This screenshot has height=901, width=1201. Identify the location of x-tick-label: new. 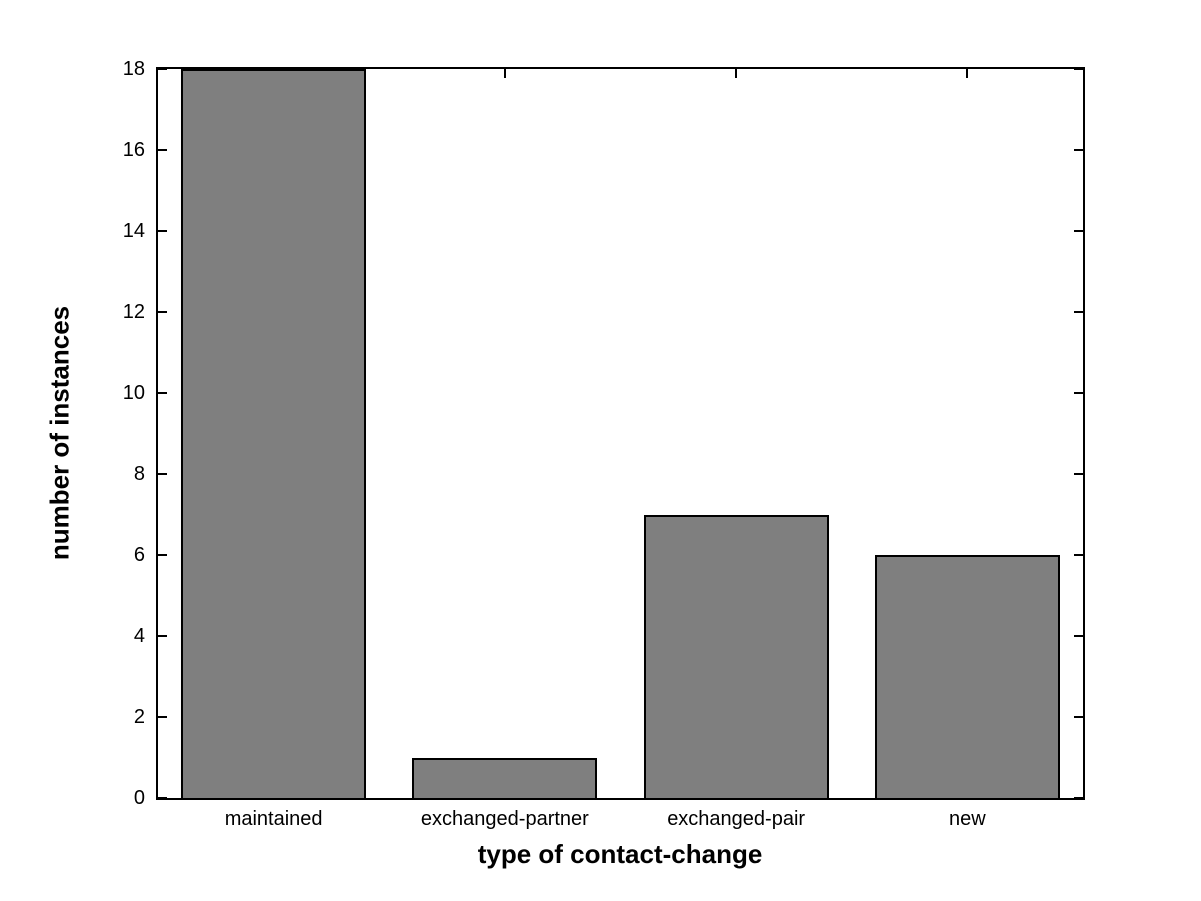
(967, 819).